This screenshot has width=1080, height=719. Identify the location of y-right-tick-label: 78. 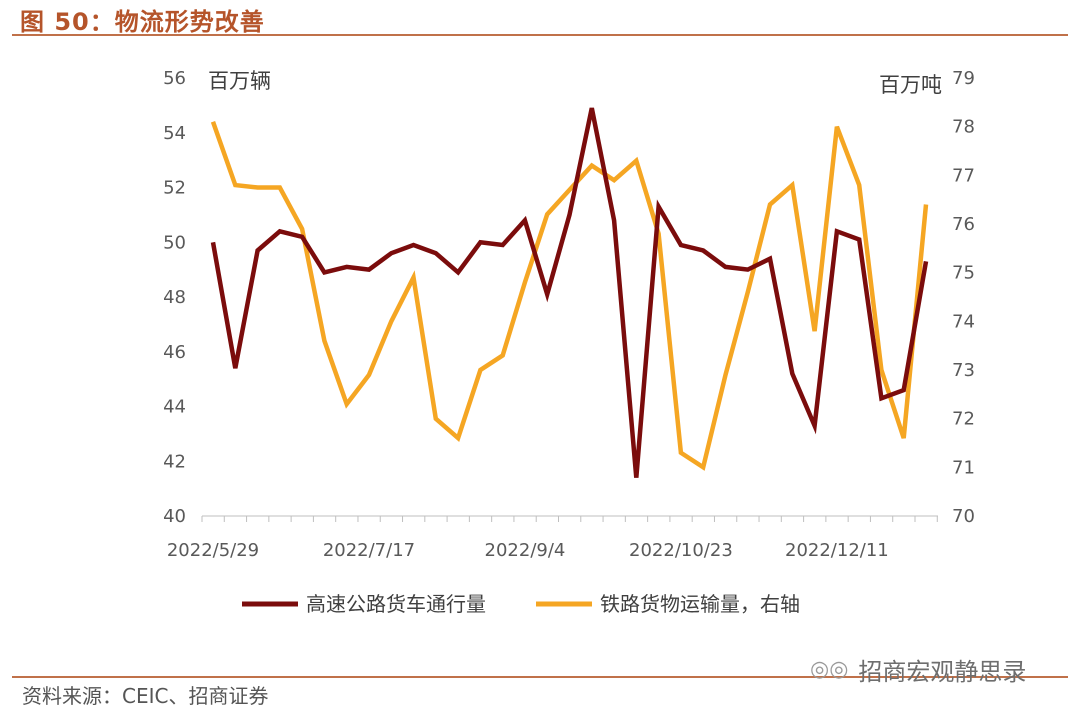
(963, 127).